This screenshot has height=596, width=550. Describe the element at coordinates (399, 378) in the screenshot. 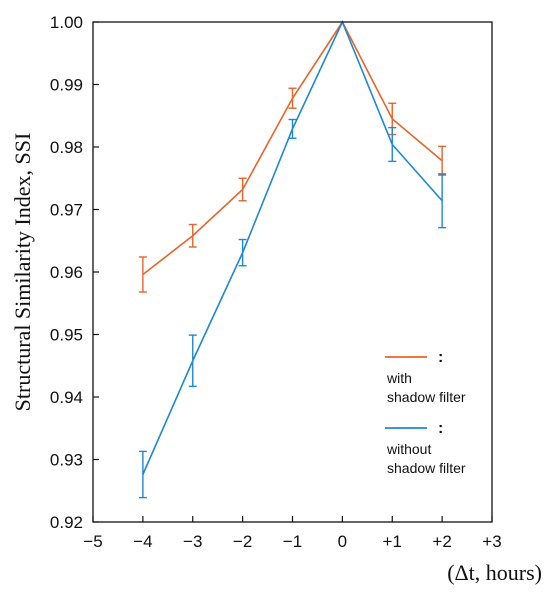

I see `legend-label: with` at that location.